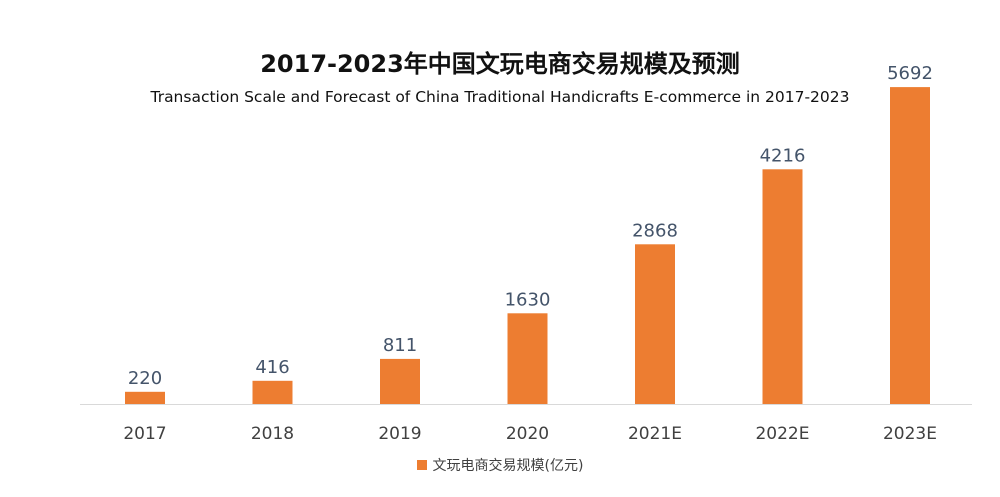  What do you see at coordinates (272, 434) in the screenshot?
I see `x-tick-label-2018: 2018` at bounding box center [272, 434].